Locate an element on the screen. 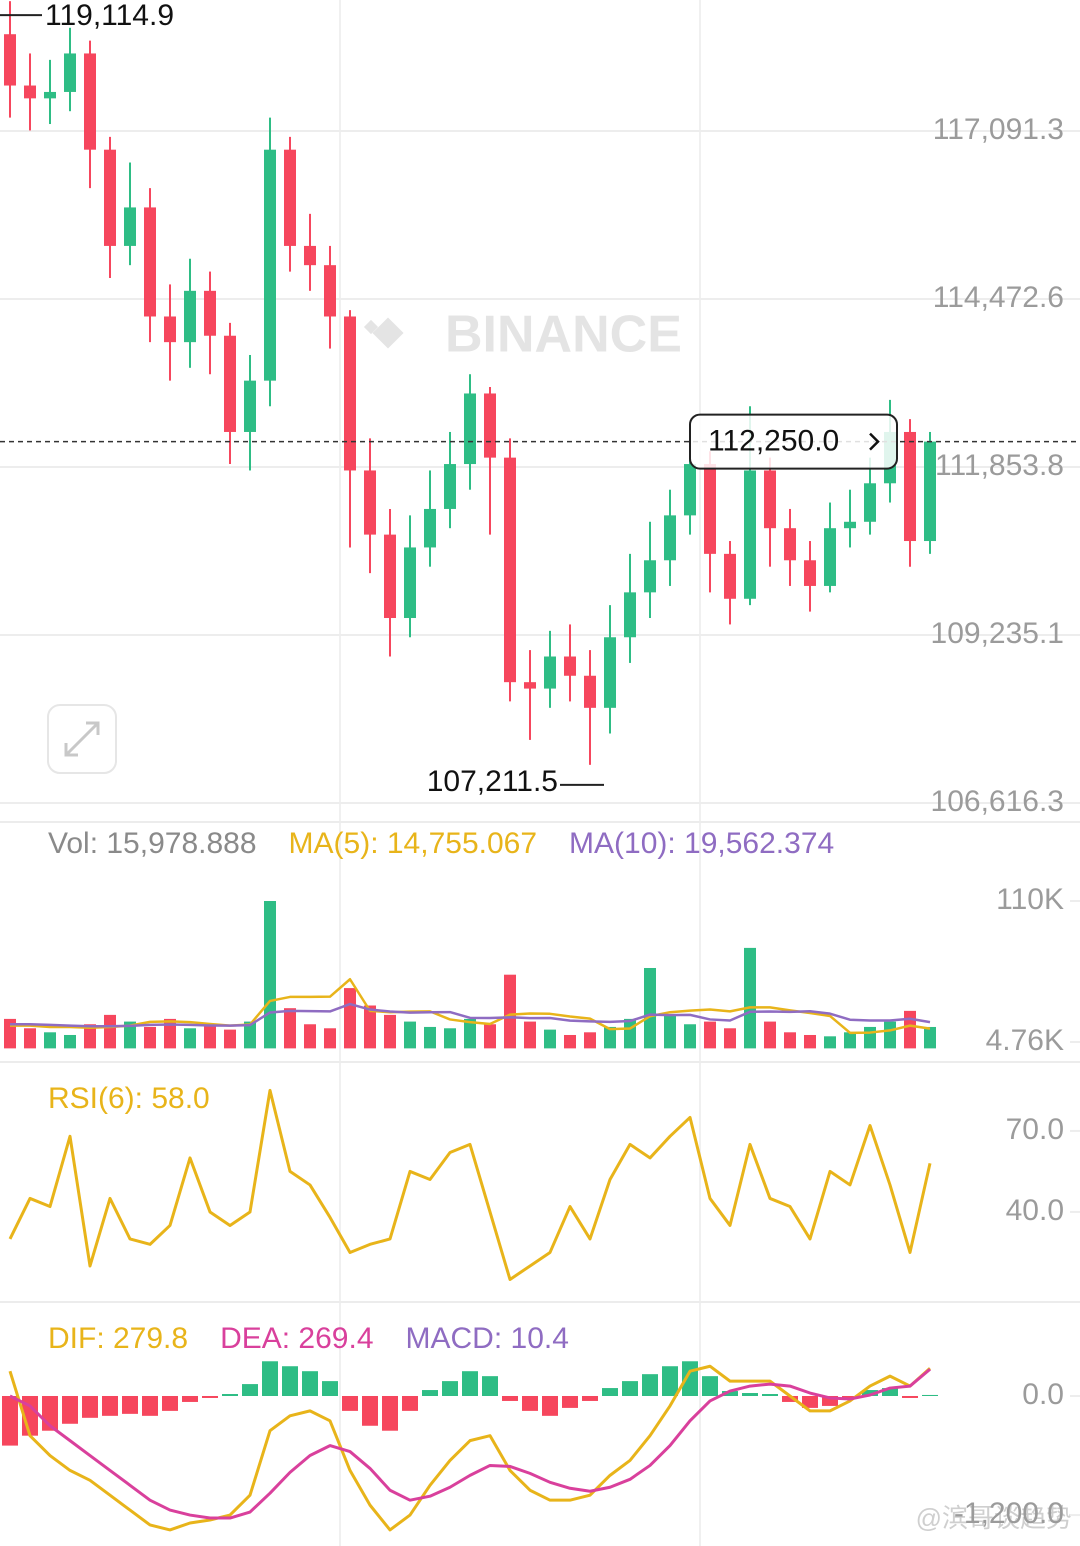 This screenshot has height=1546, width=1080. expand-button is located at coordinates (82, 739).